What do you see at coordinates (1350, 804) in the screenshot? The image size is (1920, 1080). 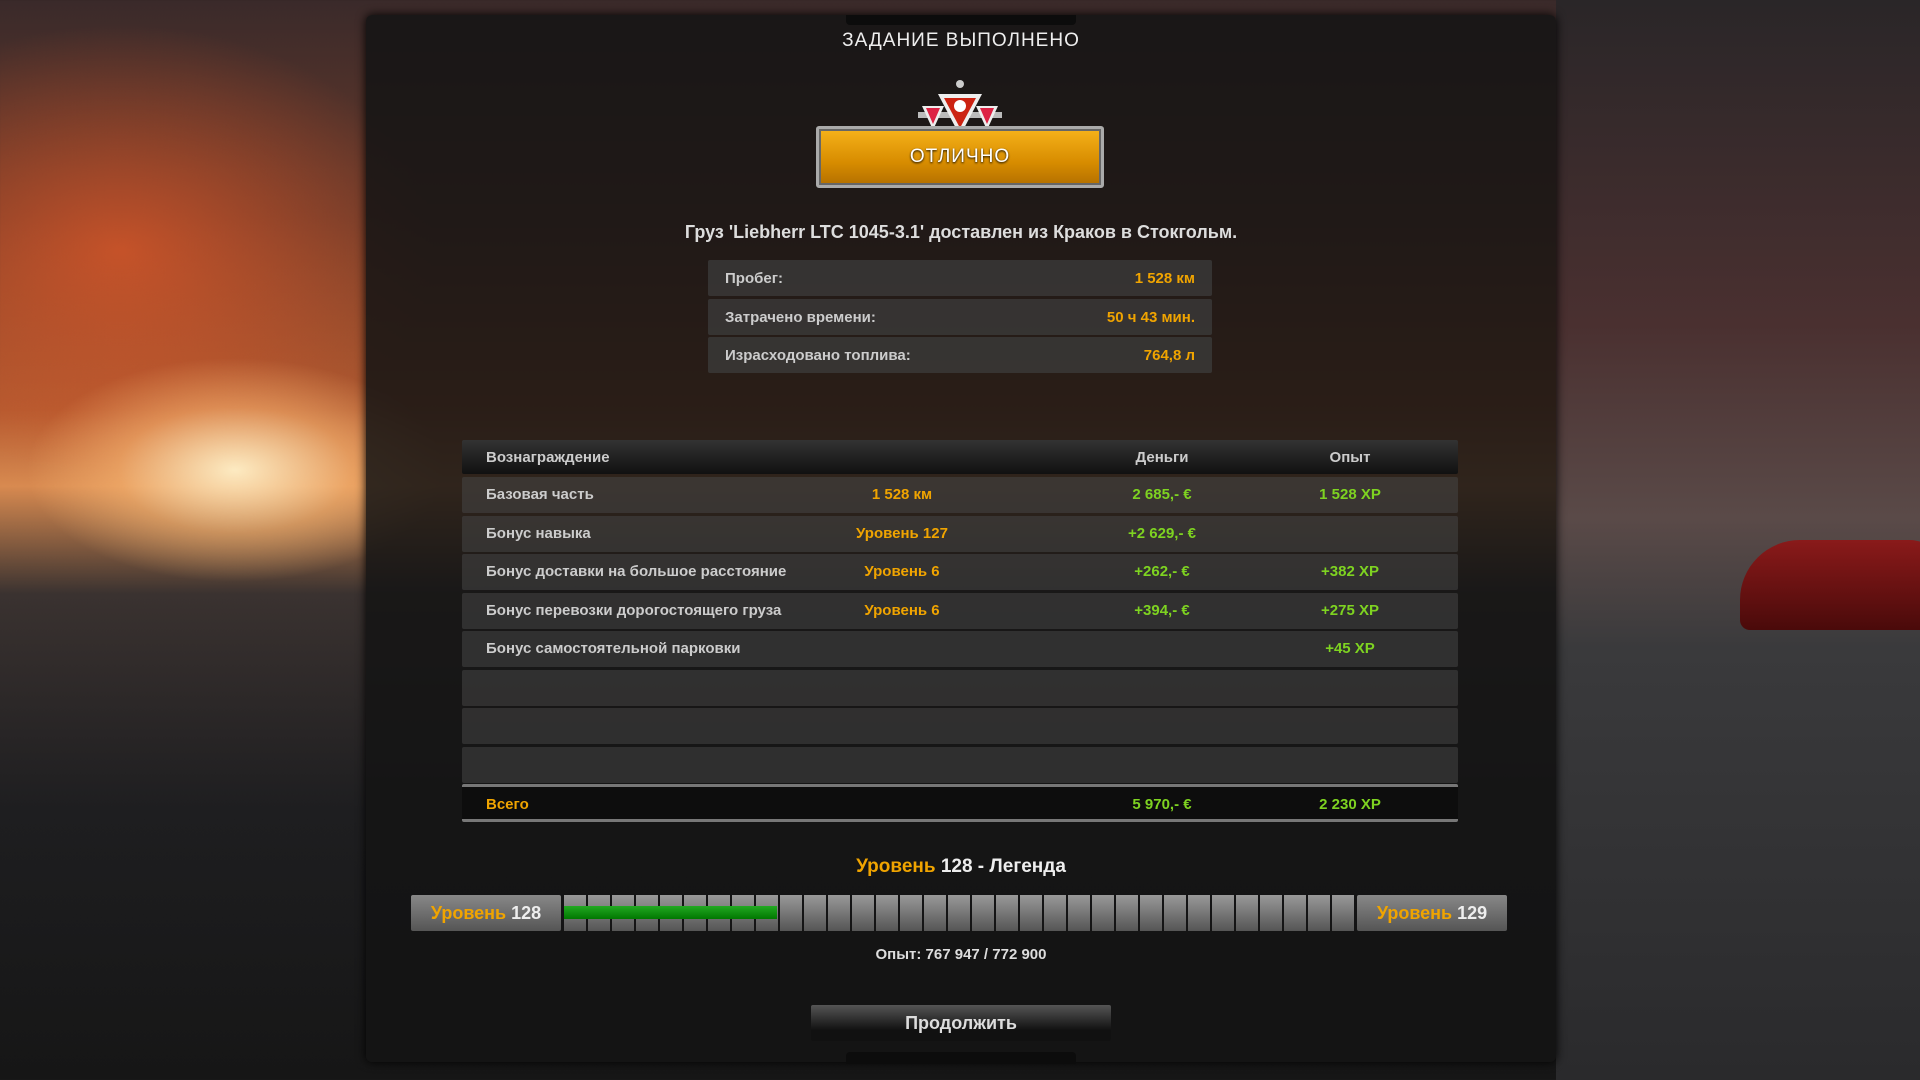 I see `total-xp: 2 230 XP` at bounding box center [1350, 804].